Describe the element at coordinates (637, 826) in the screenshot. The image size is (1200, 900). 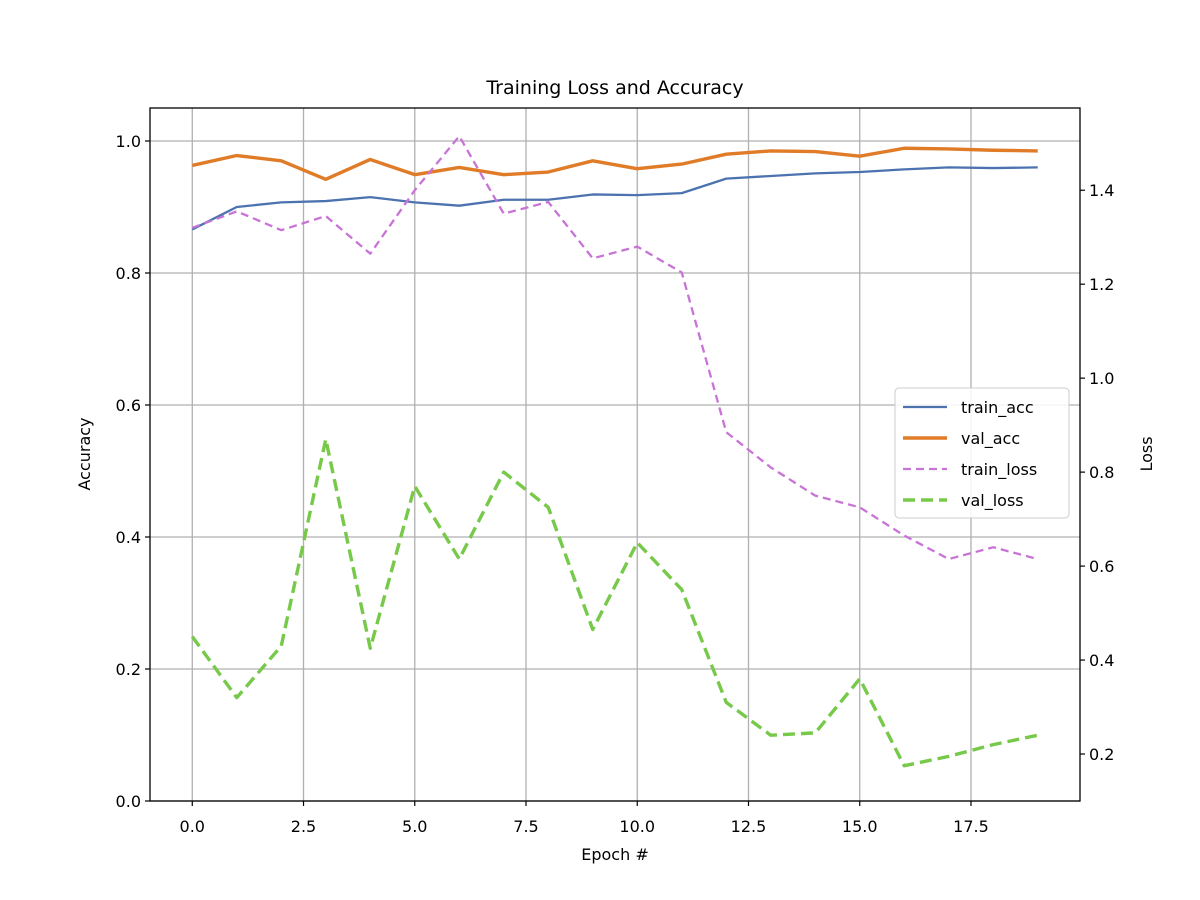
I see `x-tick-label: 10.0` at that location.